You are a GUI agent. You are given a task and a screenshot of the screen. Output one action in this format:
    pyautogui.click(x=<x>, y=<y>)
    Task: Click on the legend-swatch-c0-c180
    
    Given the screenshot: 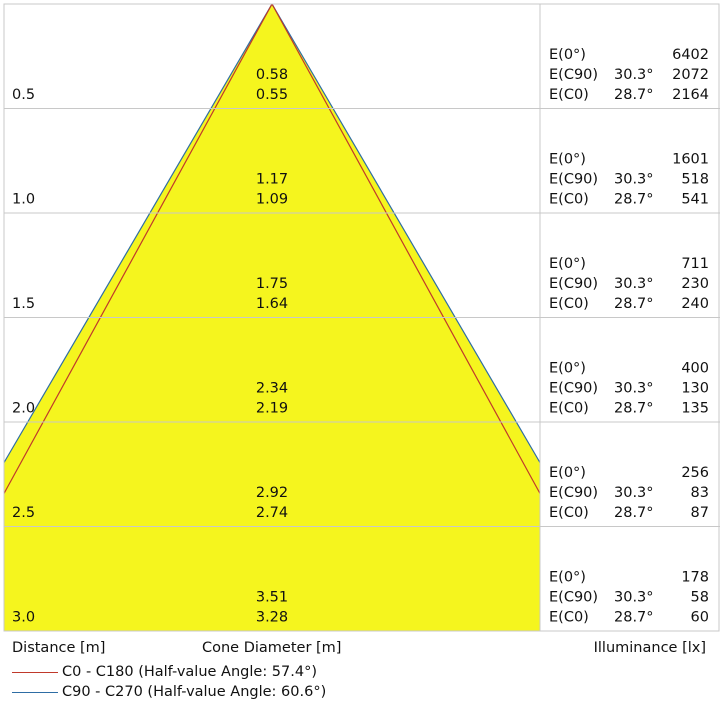 What is the action you would take?
    pyautogui.click(x=35, y=672)
    